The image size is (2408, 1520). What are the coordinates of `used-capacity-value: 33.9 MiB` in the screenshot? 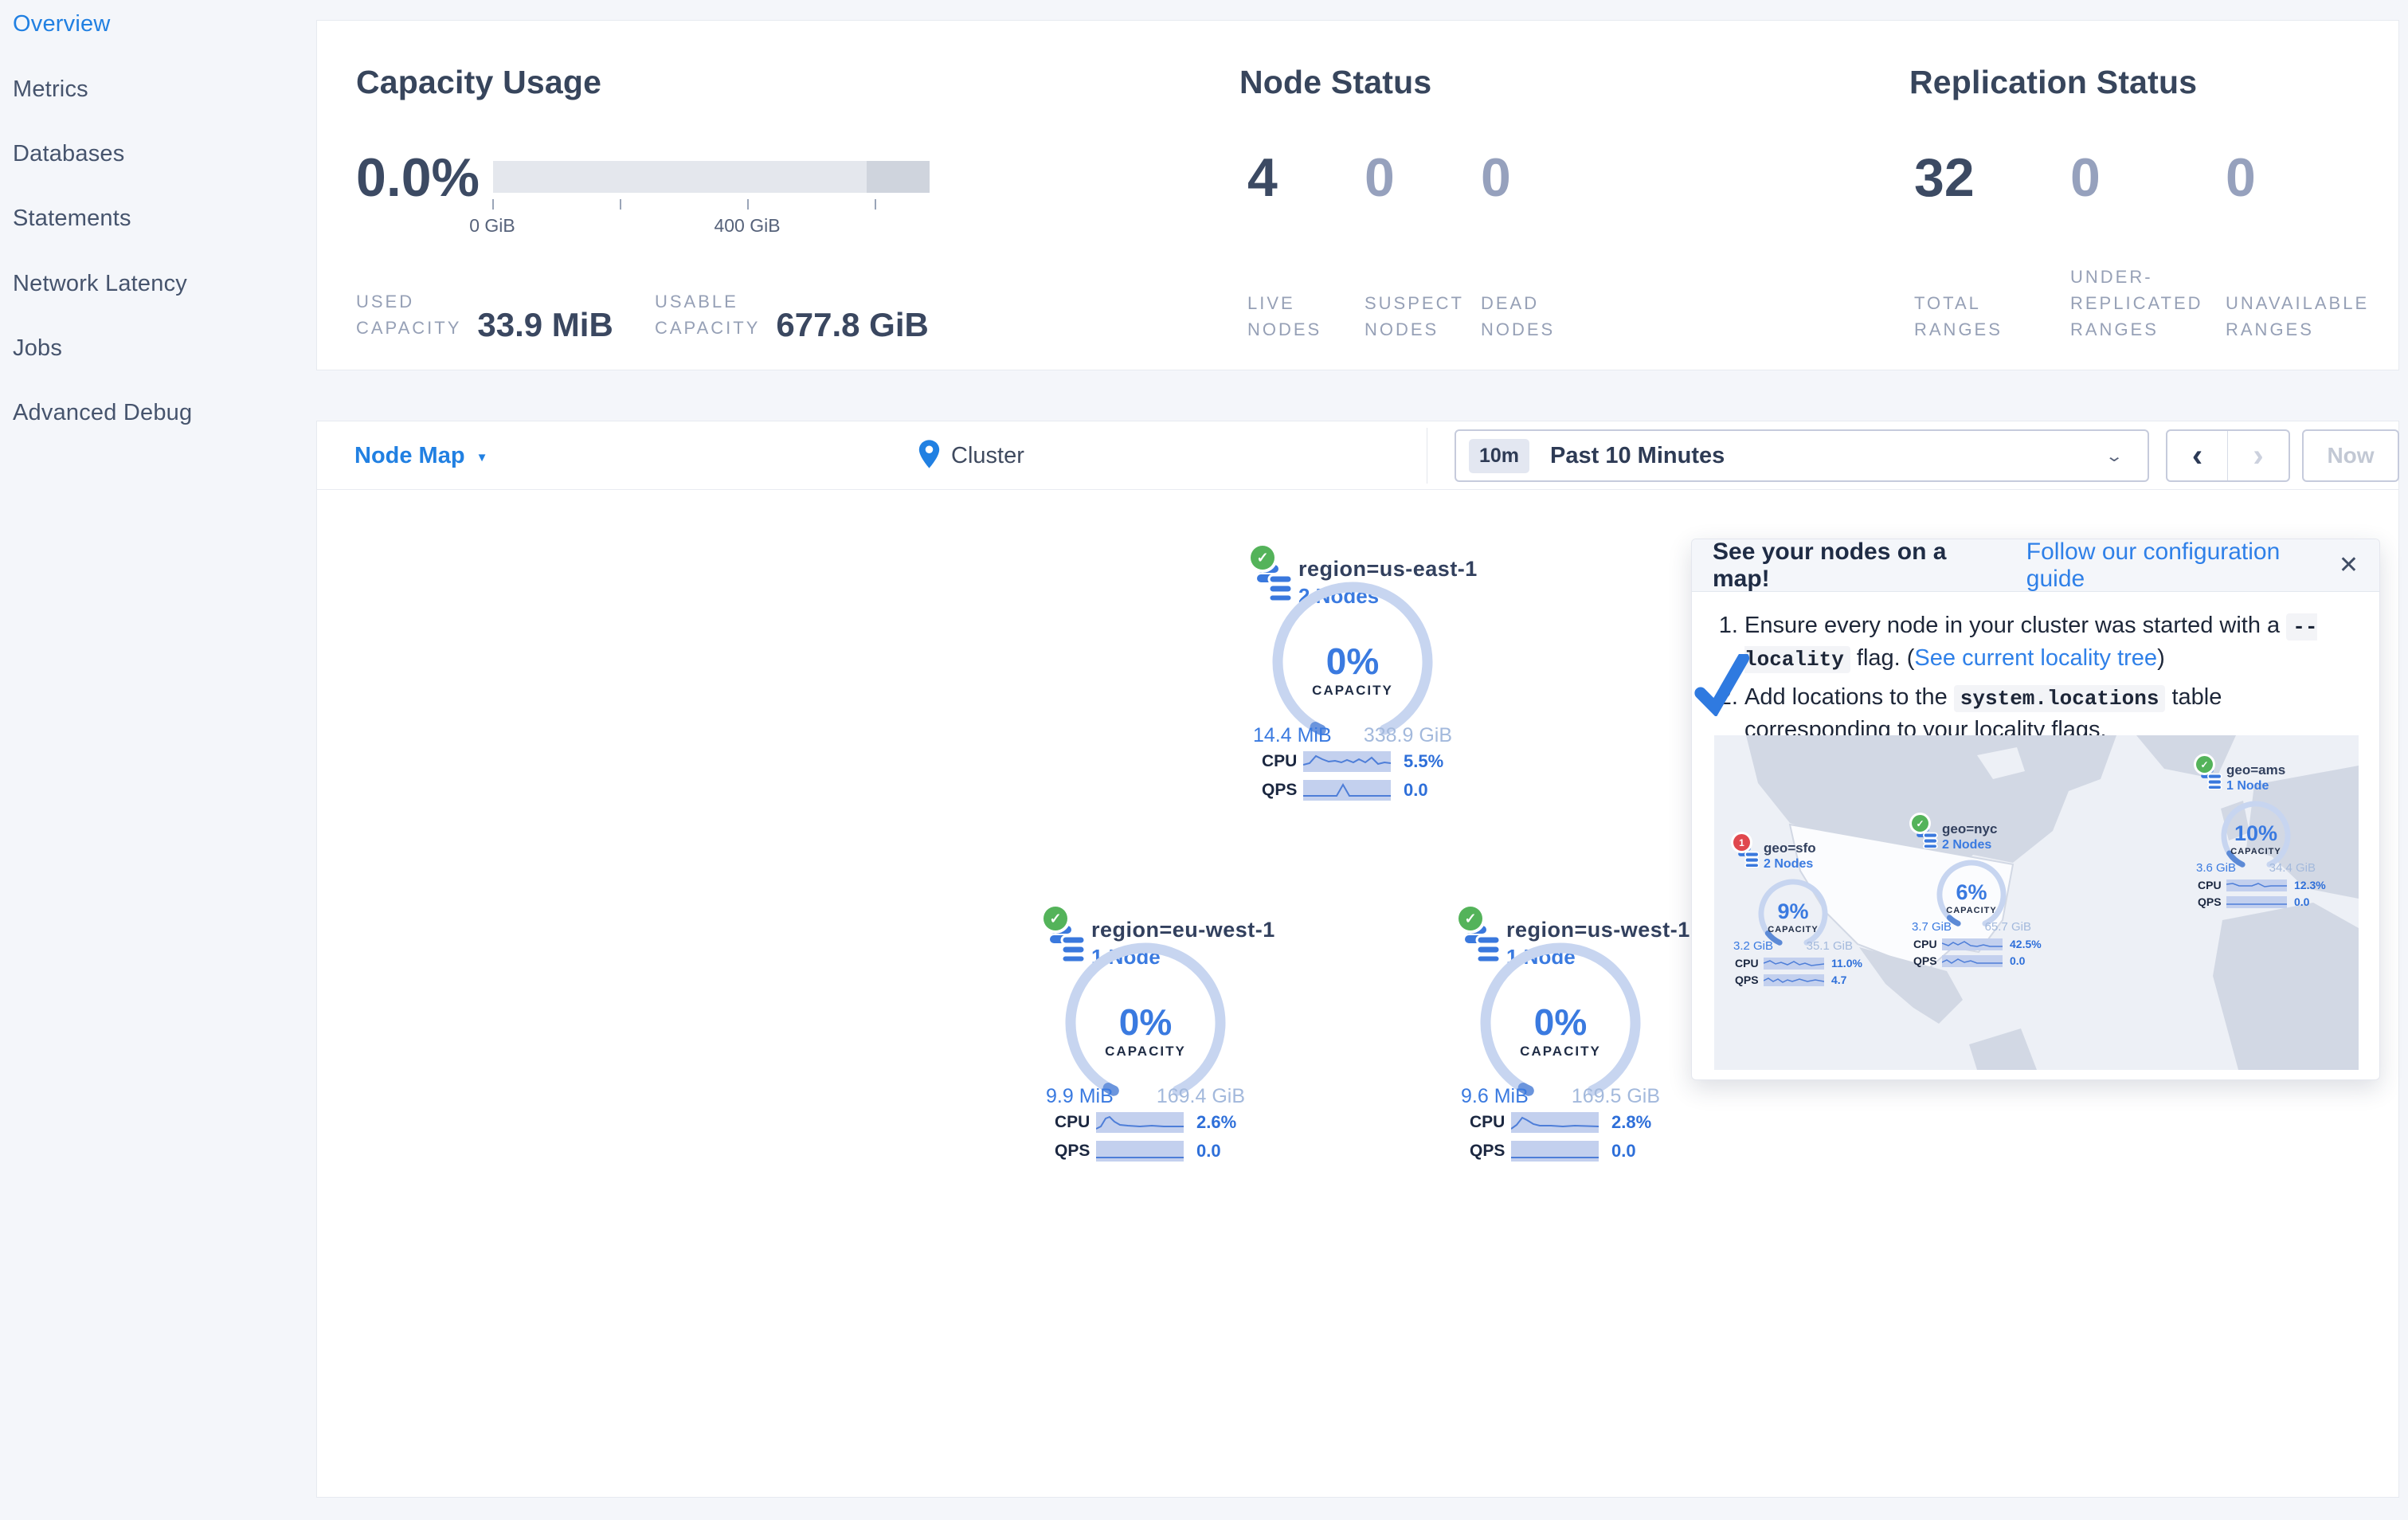 It's located at (545, 324).